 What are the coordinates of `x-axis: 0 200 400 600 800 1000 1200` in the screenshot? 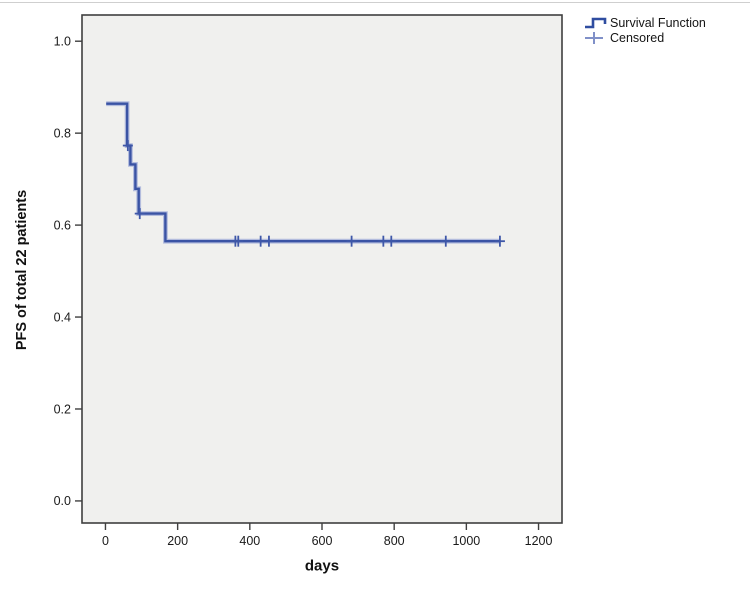 It's located at (327, 535).